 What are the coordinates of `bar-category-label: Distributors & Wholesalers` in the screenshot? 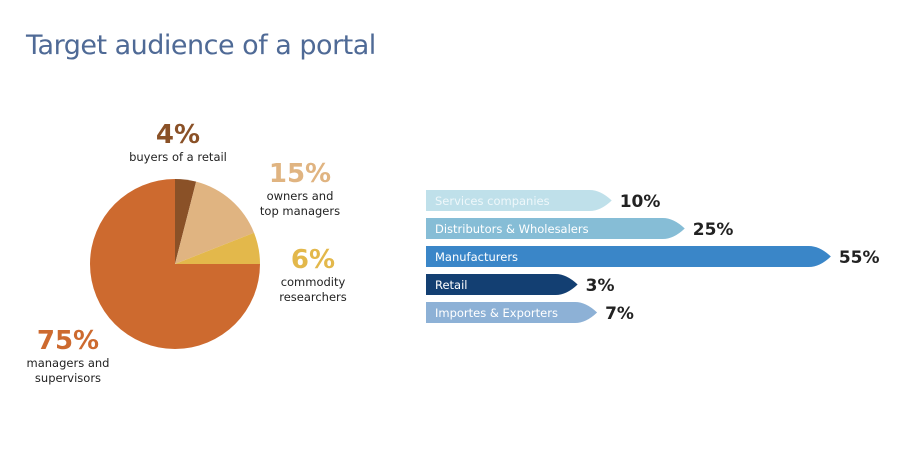 It's located at (512, 229).